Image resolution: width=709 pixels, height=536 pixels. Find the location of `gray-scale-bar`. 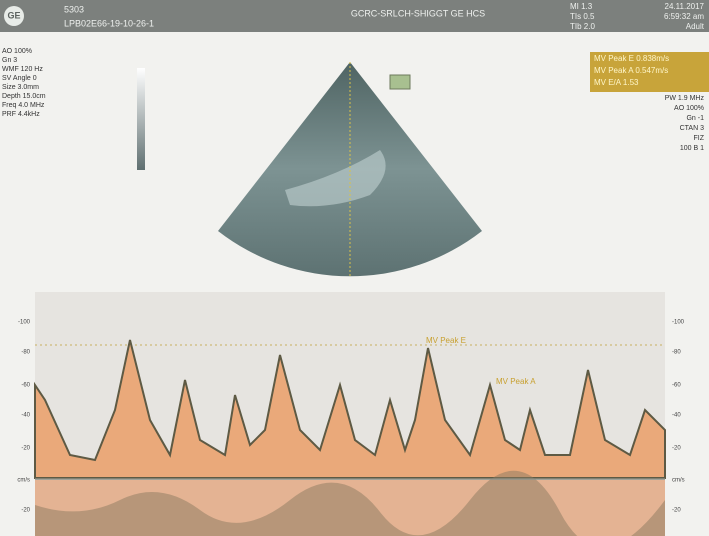

gray-scale-bar is located at coordinates (141, 119).